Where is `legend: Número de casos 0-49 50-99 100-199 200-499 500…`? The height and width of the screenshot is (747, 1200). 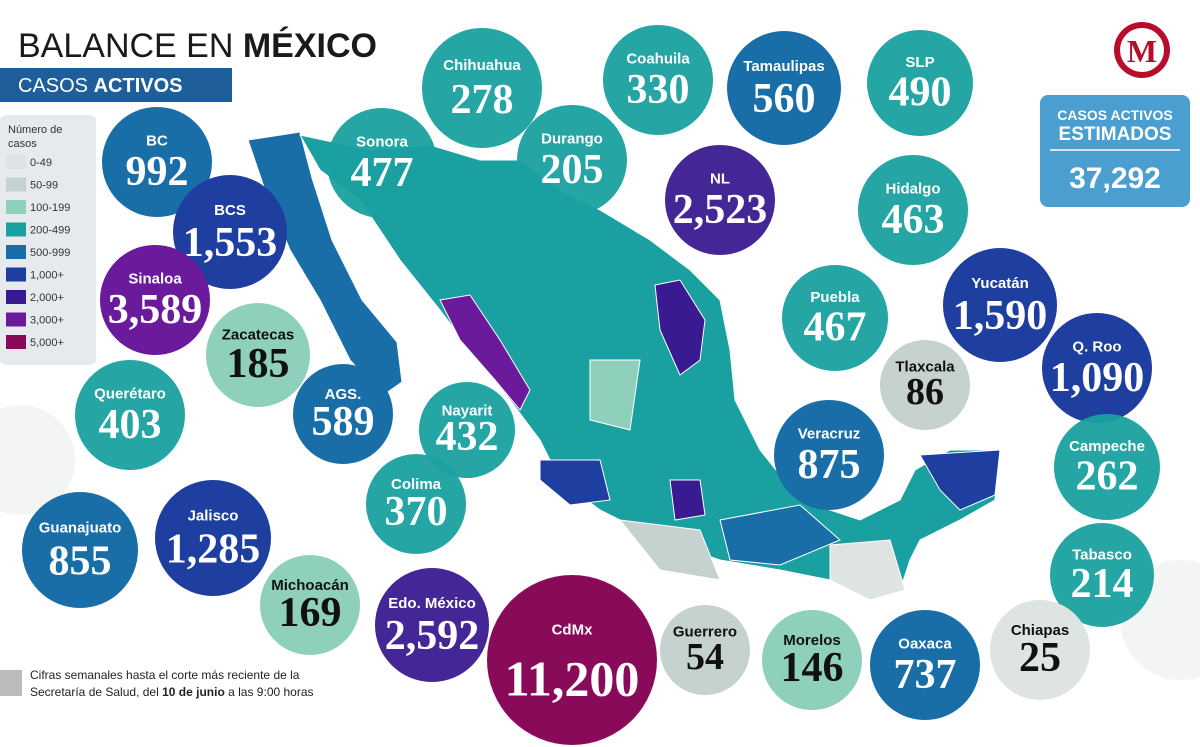 legend: Número de casos 0-49 50-99 100-199 200-499 500… is located at coordinates (38, 236).